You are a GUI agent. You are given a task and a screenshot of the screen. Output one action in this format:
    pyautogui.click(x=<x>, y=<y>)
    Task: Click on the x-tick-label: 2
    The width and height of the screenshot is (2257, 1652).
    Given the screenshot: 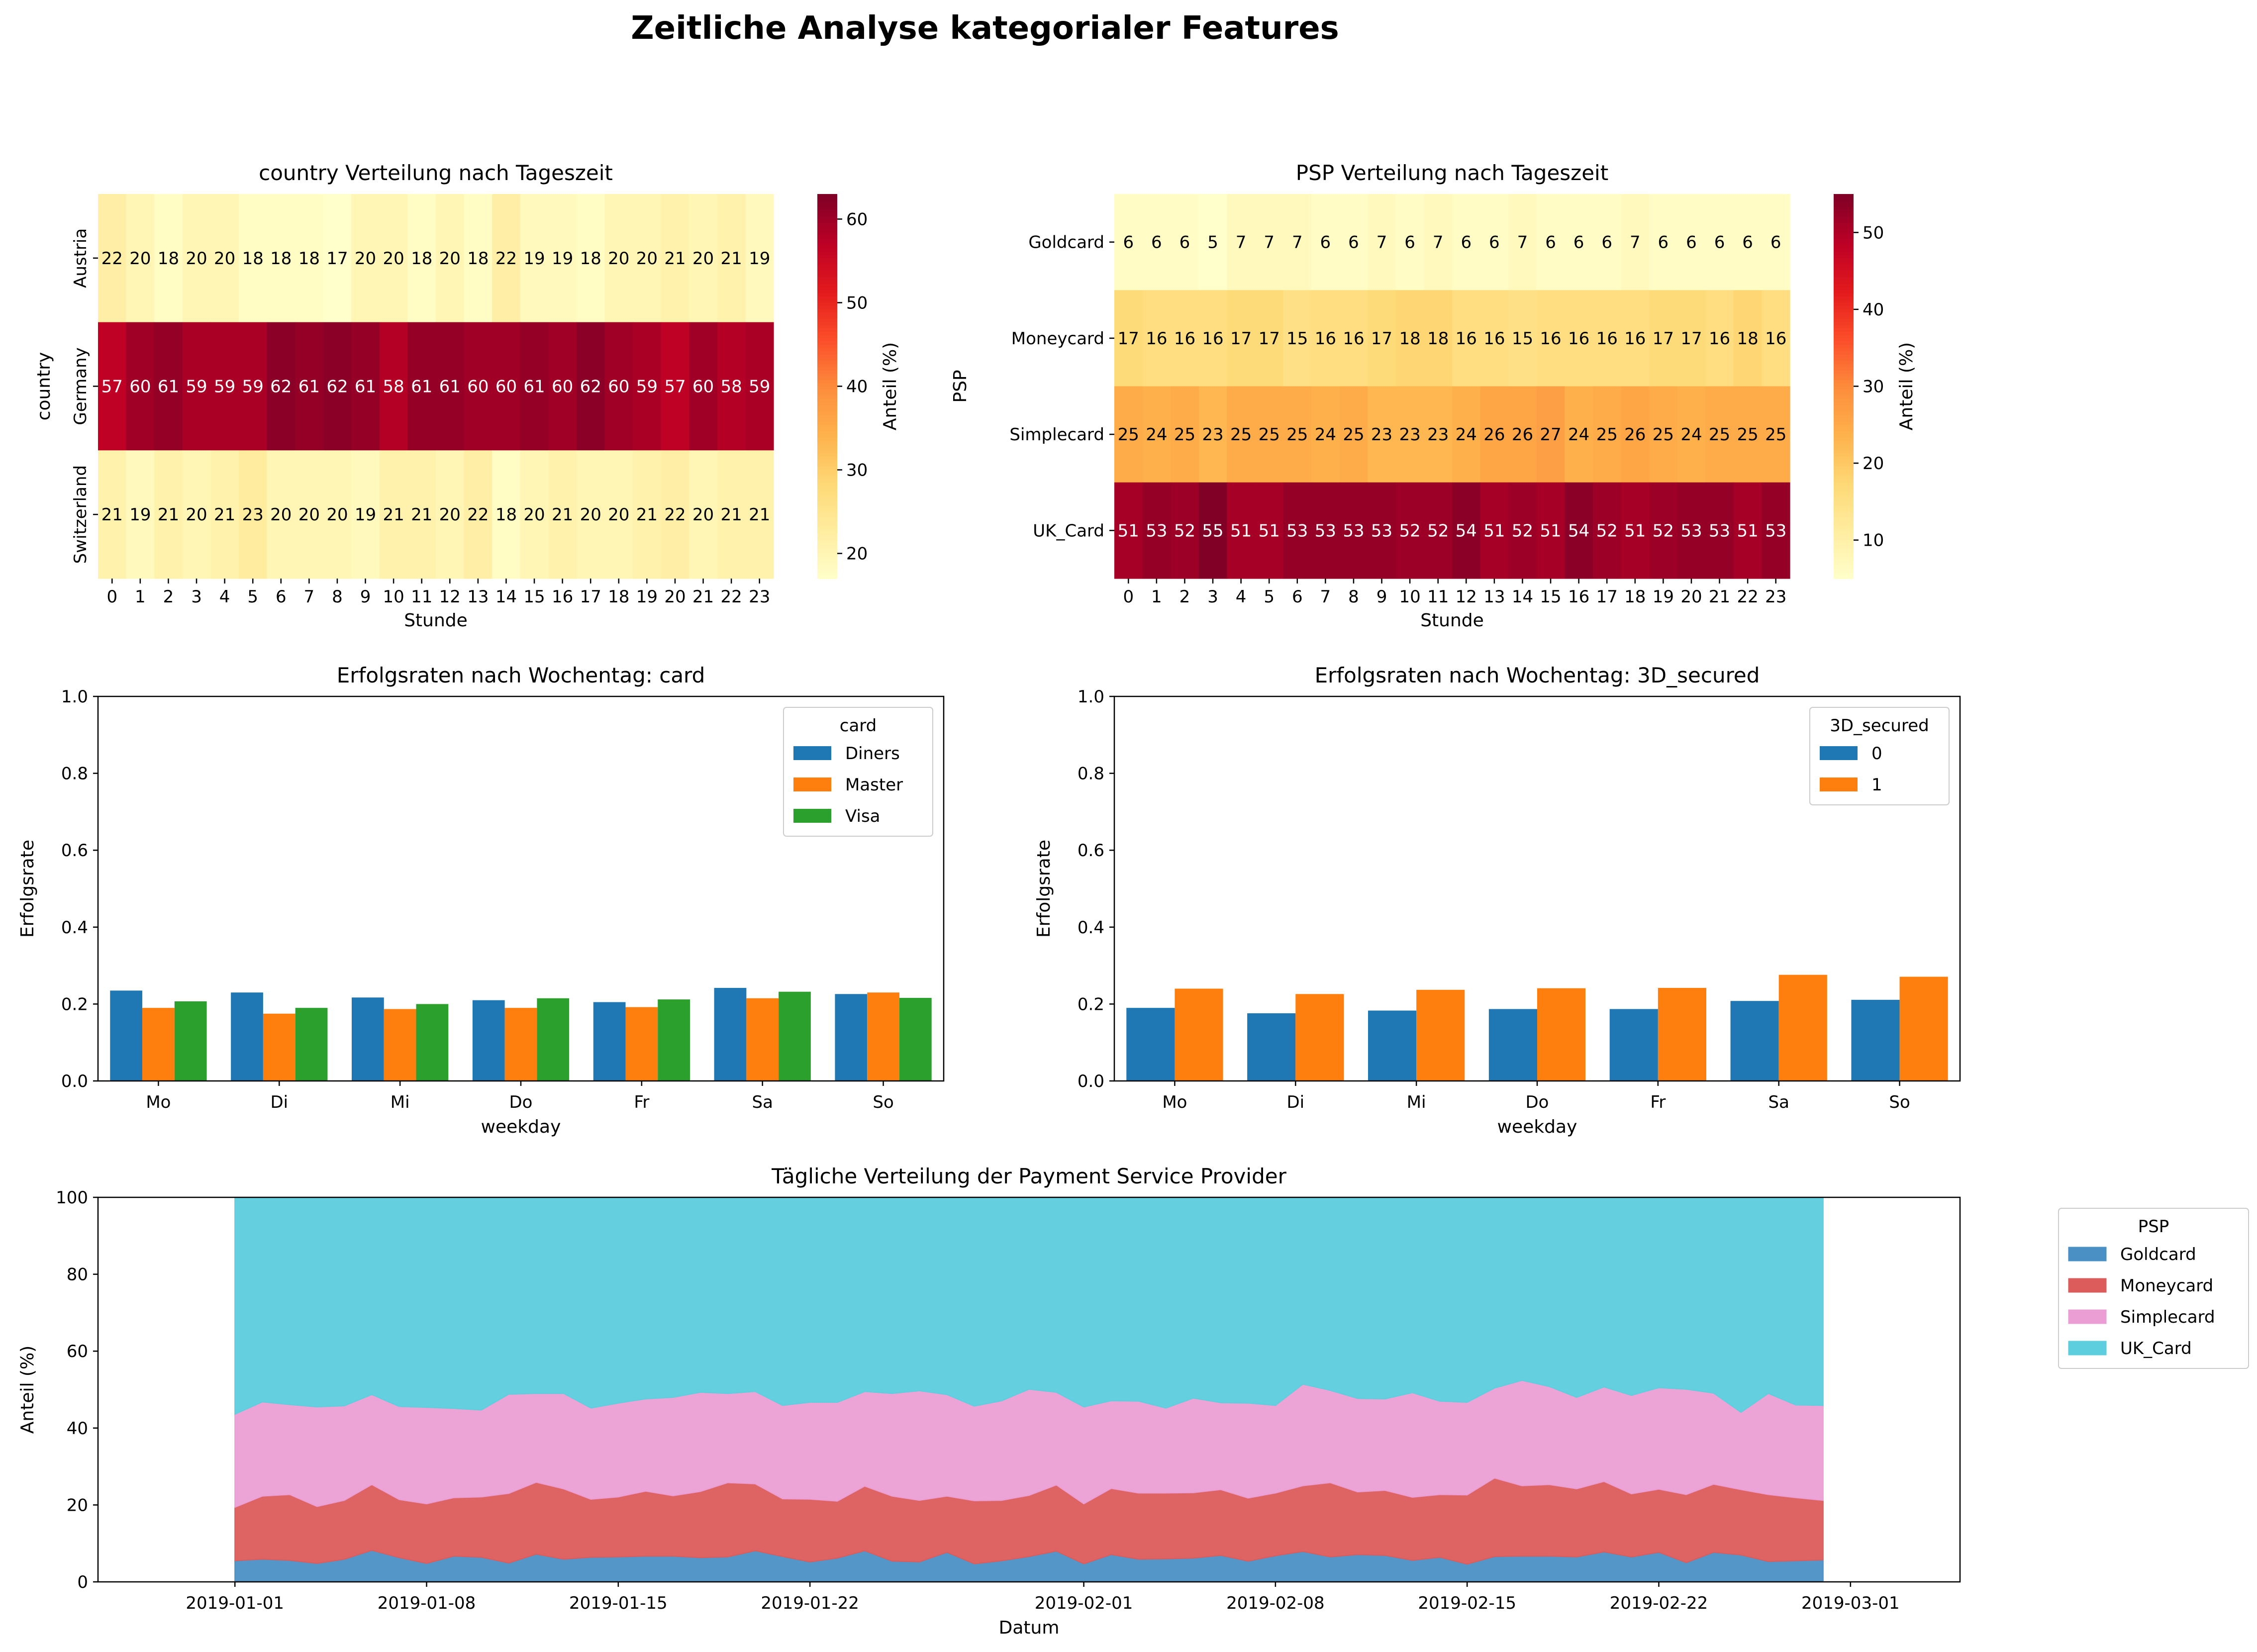 What is the action you would take?
    pyautogui.click(x=168, y=597)
    